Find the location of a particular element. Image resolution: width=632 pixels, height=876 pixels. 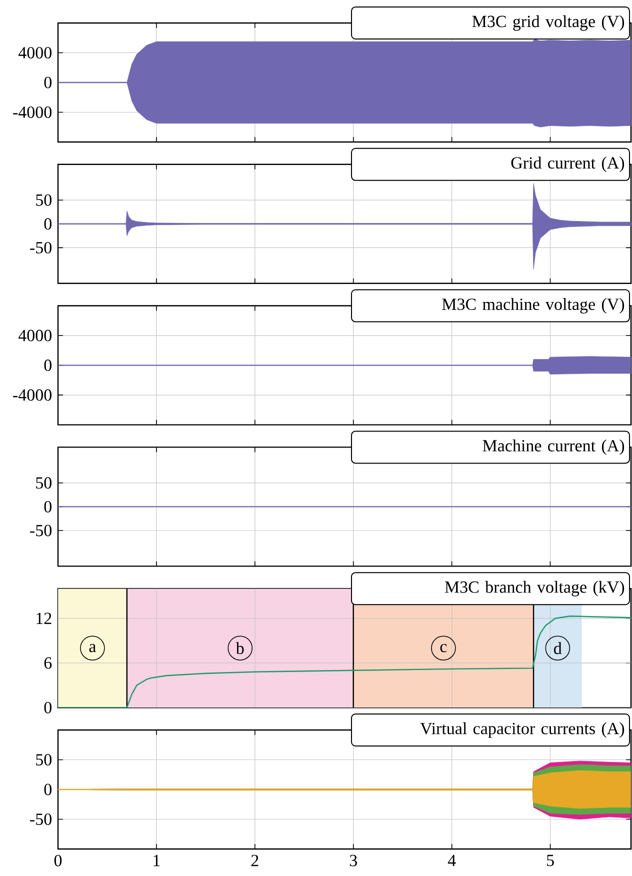

band-label: c is located at coordinates (443, 648).